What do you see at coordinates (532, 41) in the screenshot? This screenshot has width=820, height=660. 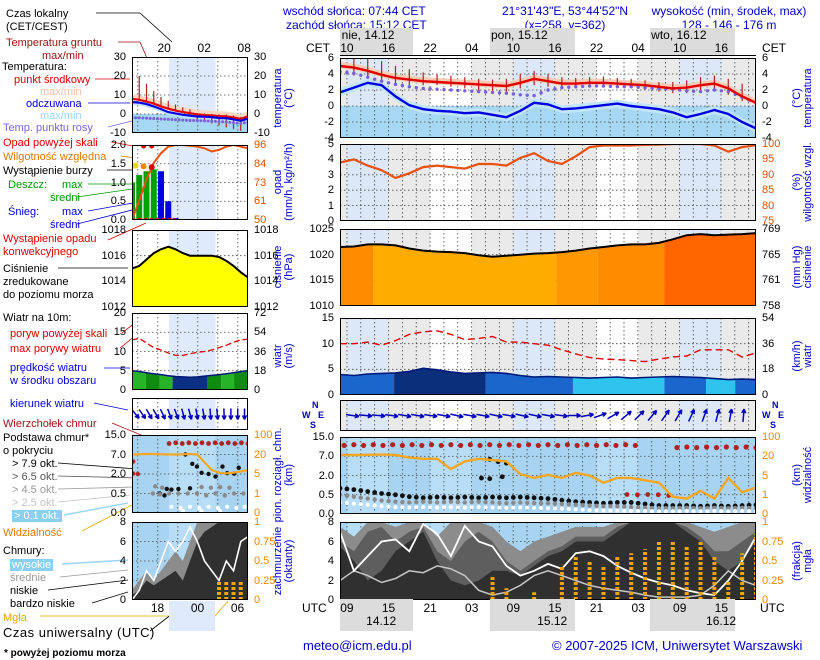 I see `day-band-monday` at bounding box center [532, 41].